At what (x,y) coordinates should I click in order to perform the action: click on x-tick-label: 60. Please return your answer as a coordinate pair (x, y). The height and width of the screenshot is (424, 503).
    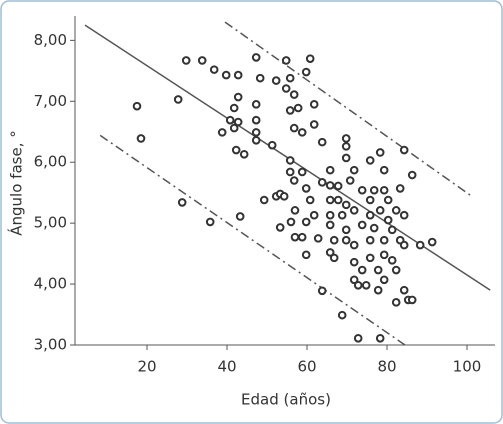
    Looking at the image, I should click on (306, 367).